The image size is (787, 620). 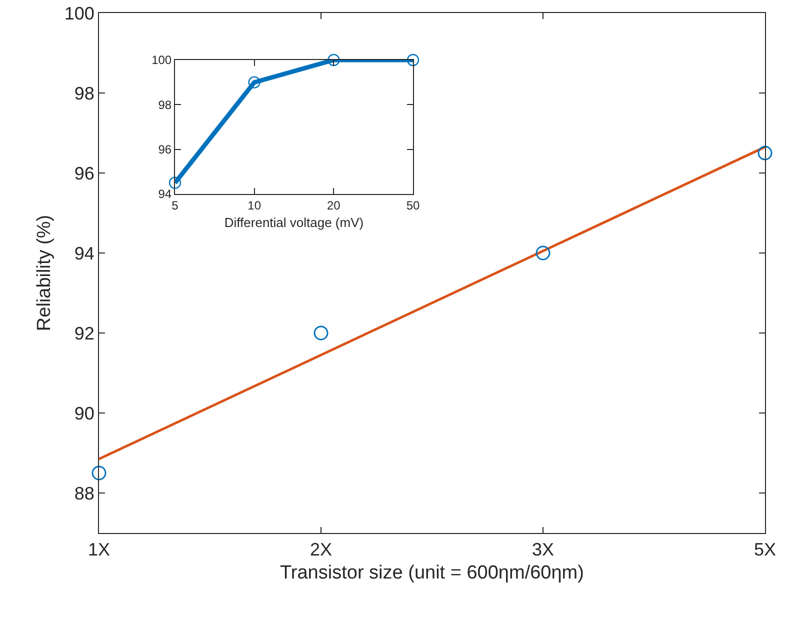 What do you see at coordinates (333, 205) in the screenshot?
I see `x-tick-label: 20` at bounding box center [333, 205].